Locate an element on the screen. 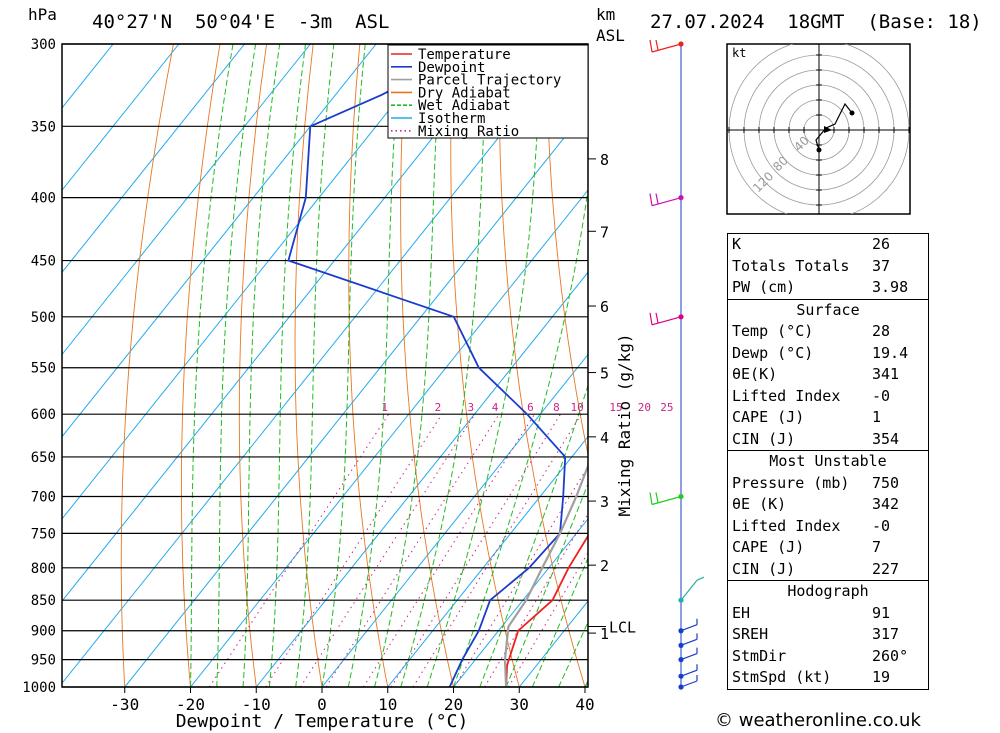 The image size is (1000, 733). general-index-key: PW (cm) is located at coordinates (764, 287).